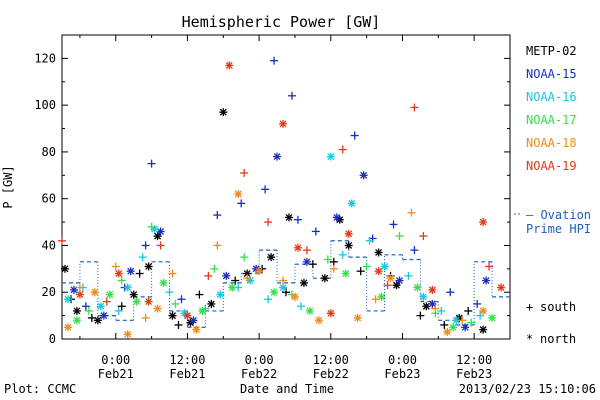 This screenshot has width=600, height=400. I want to click on y-axis-label: P [GW], so click(8, 186).